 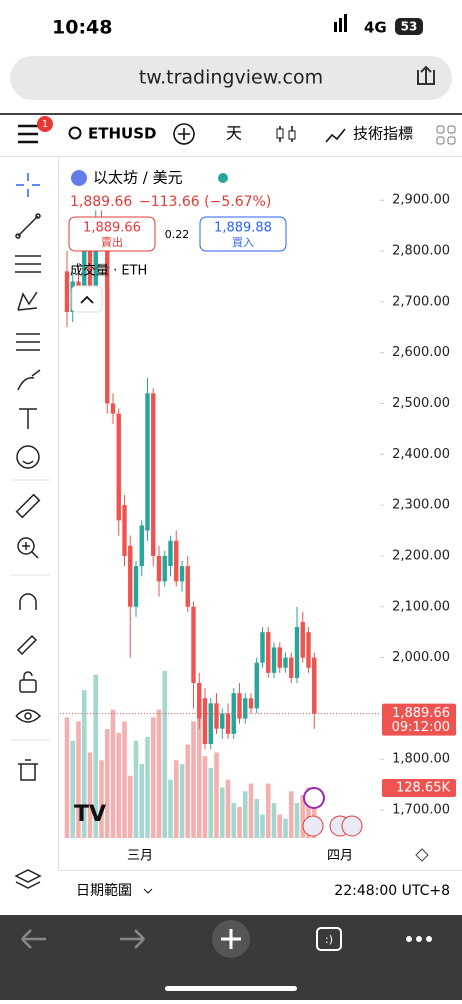 I want to click on interval: 天, so click(x=234, y=133).